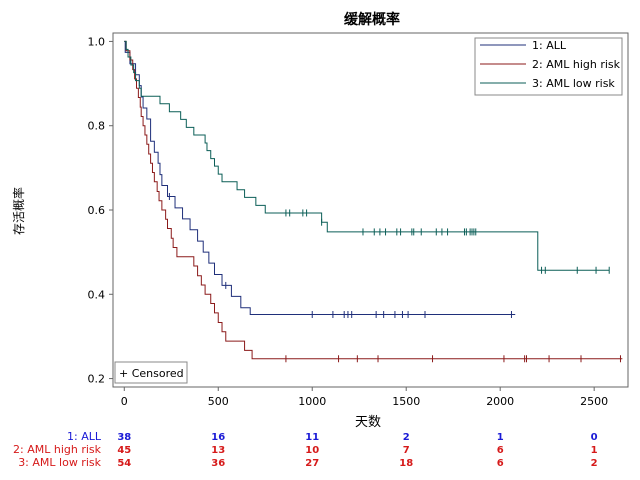 This screenshot has height=480, width=640. Describe the element at coordinates (576, 64) in the screenshot. I see `legend-label: 2: AML high risk` at that location.